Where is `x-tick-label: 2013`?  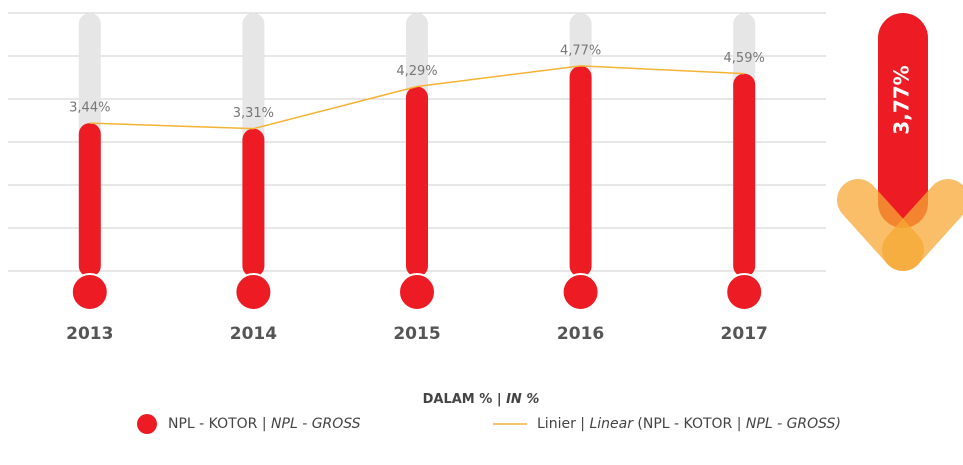
x-tick-label: 2013 is located at coordinates (89, 334).